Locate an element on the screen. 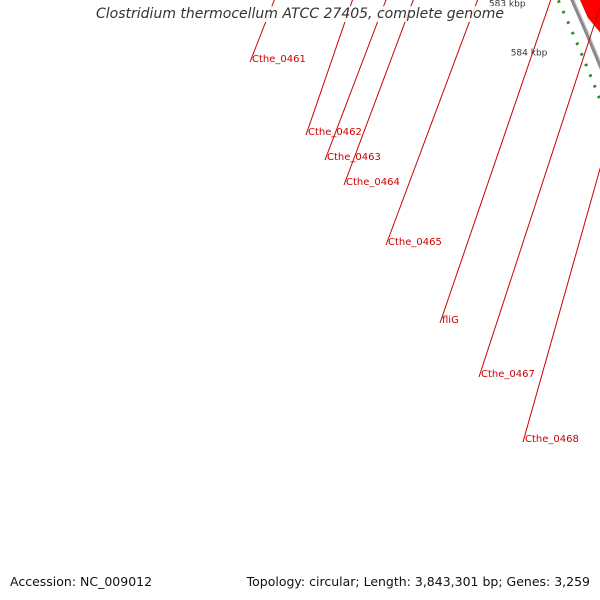  gene-label: Cthe_0464 is located at coordinates (373, 182).